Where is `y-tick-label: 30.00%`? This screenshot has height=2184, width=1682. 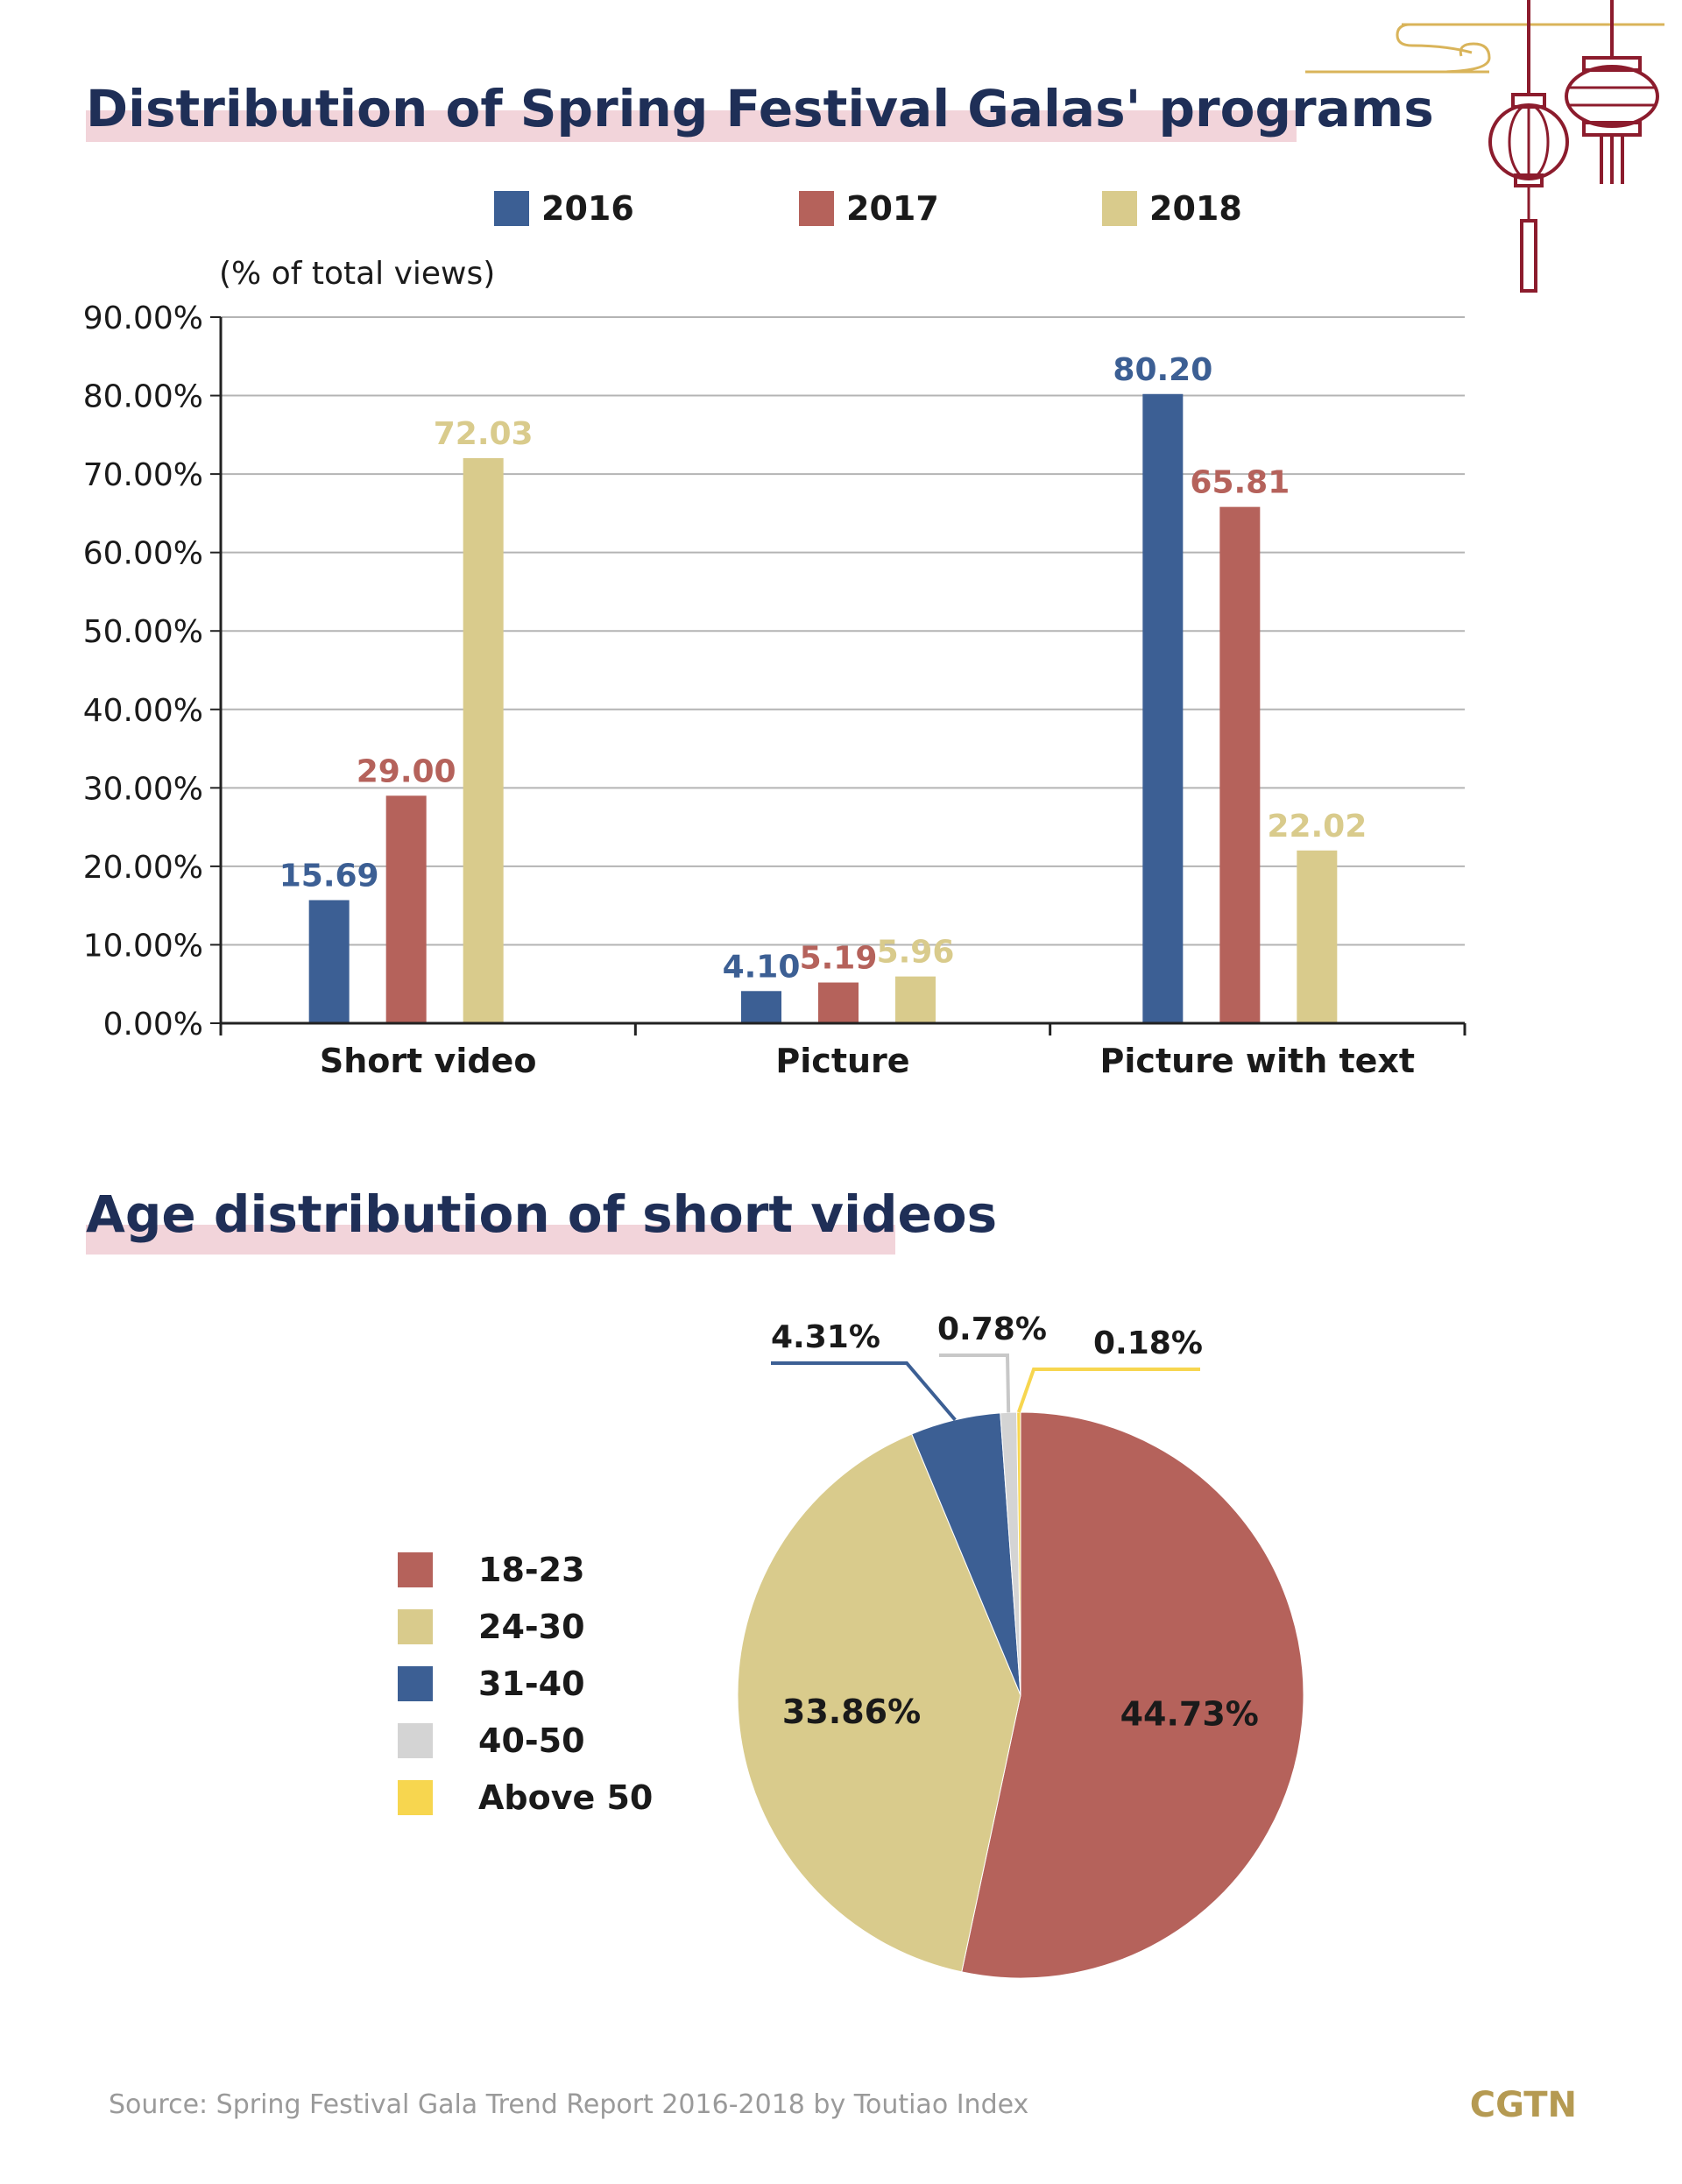 y-tick-label: 30.00% is located at coordinates (143, 789).